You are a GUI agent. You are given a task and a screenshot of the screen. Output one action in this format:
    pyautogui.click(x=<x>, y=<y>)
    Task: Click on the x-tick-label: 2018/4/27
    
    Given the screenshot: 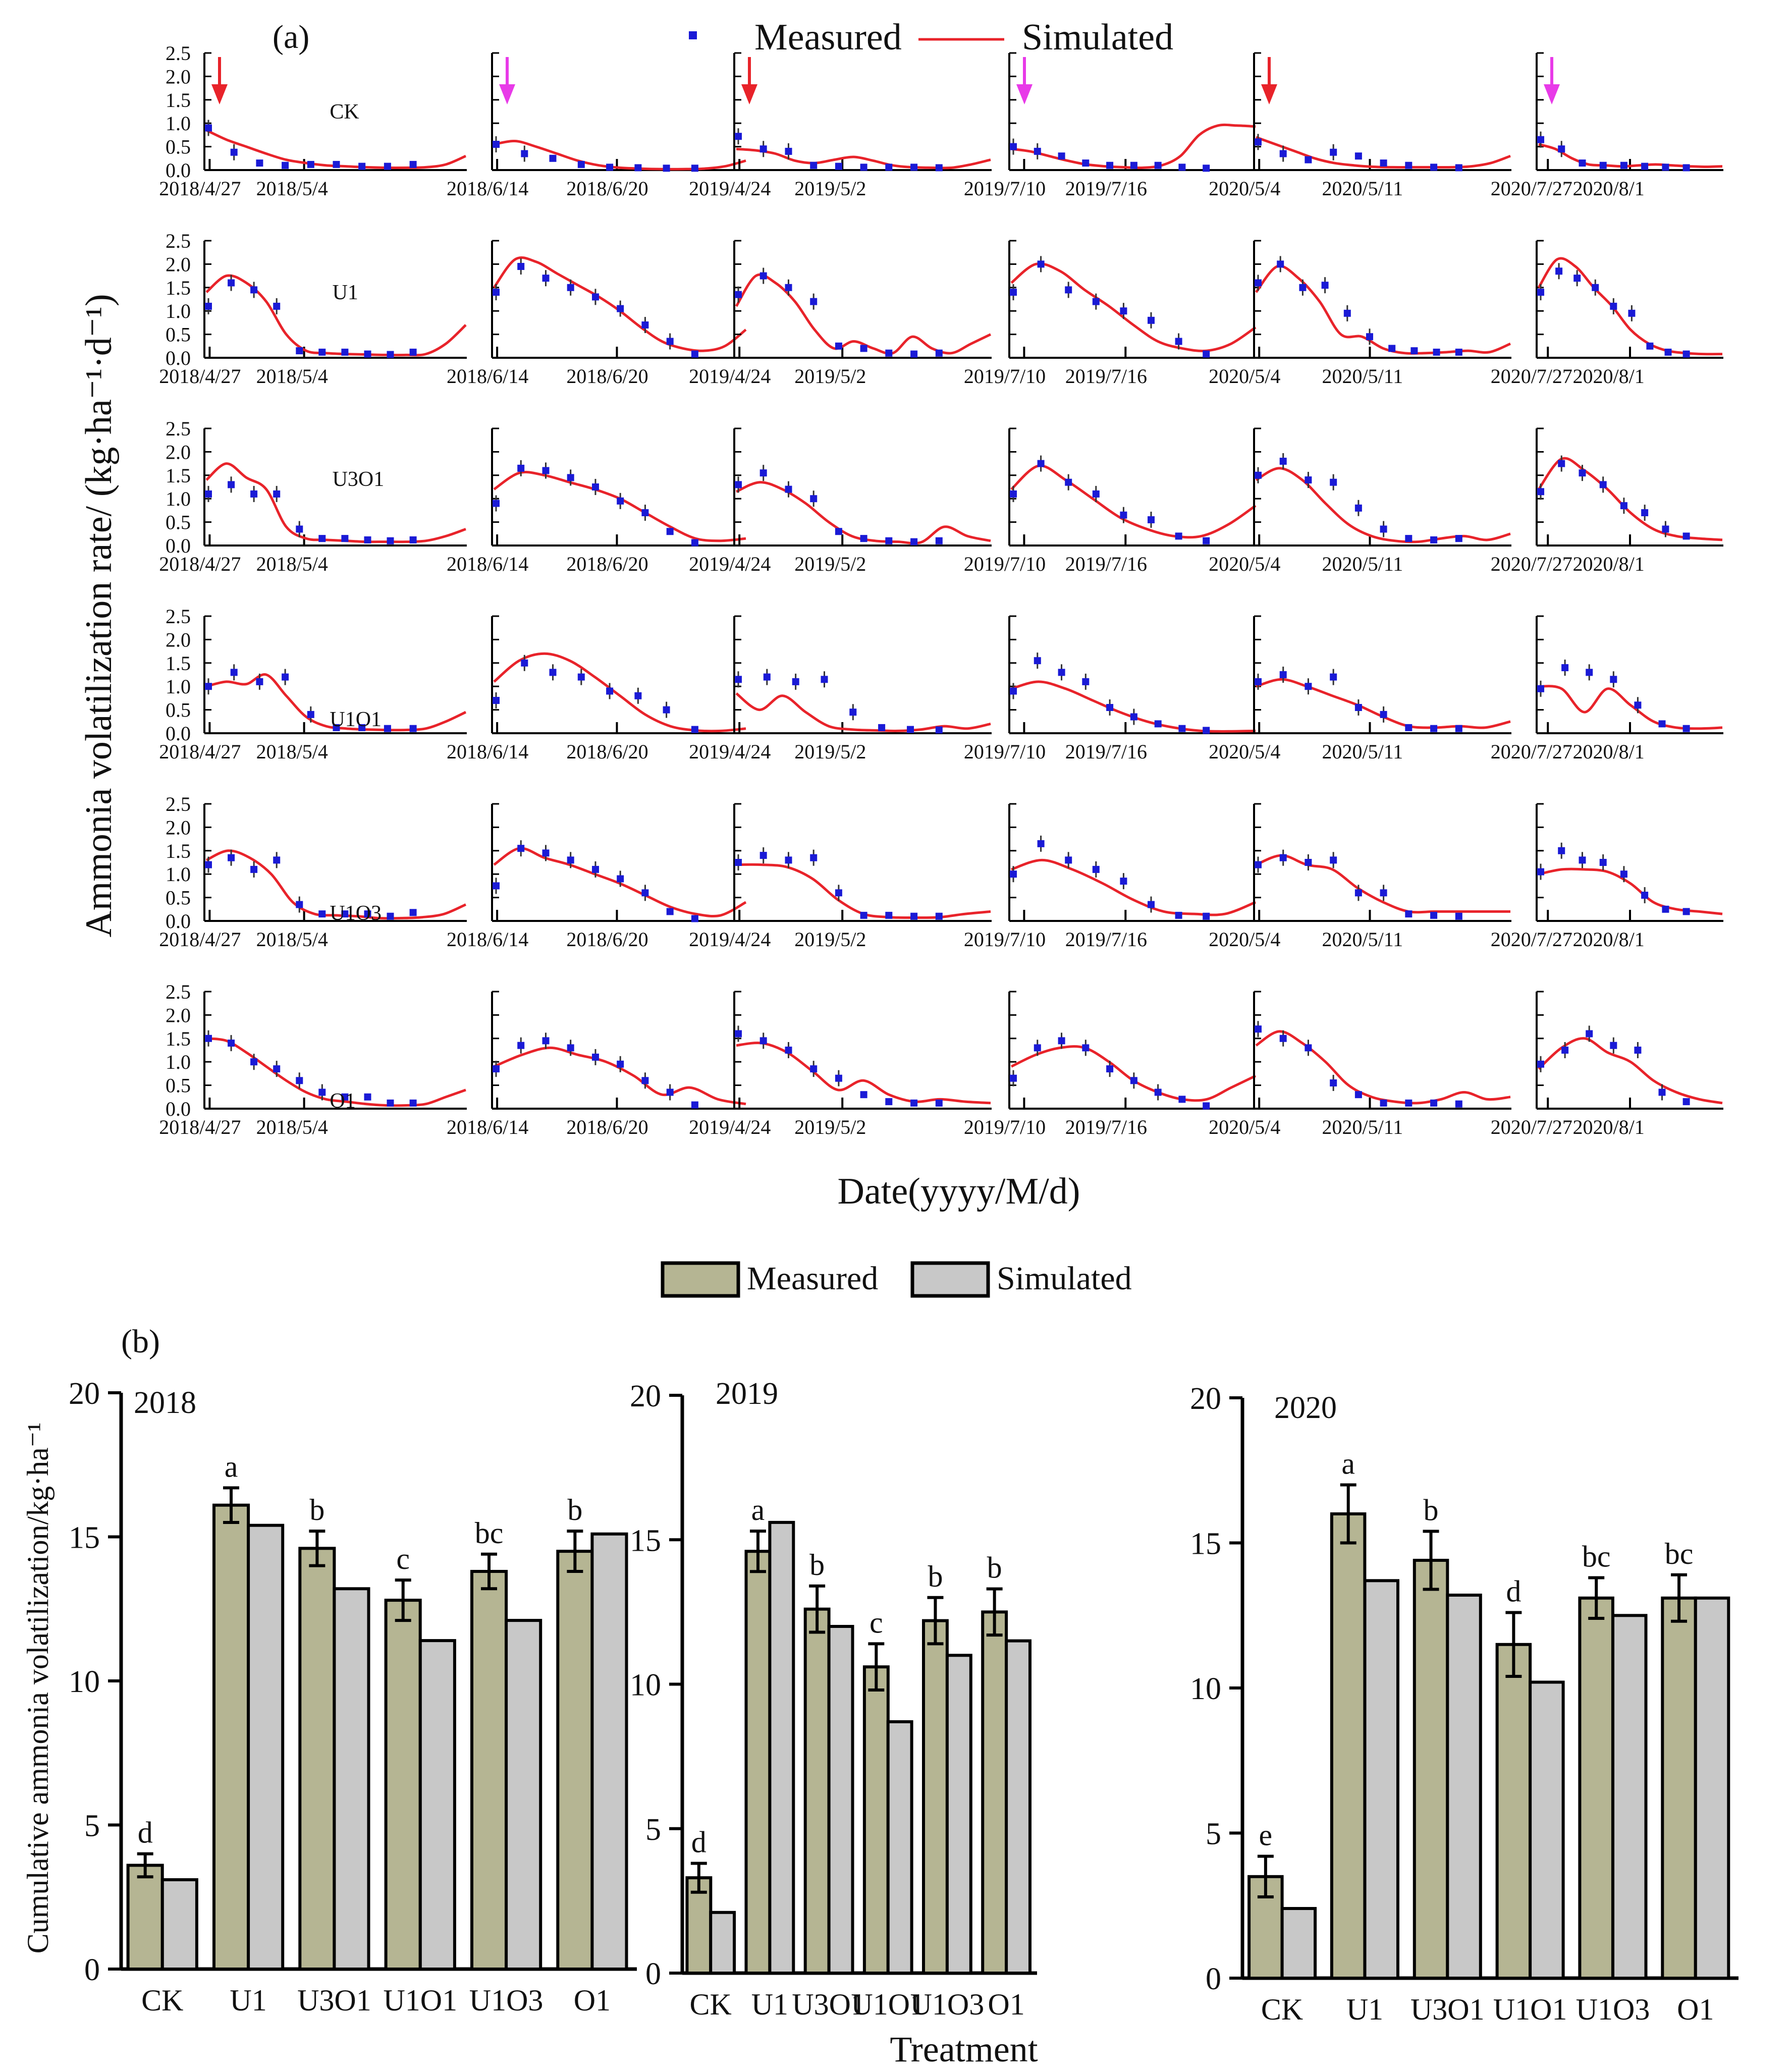 What is the action you would take?
    pyautogui.click(x=200, y=751)
    